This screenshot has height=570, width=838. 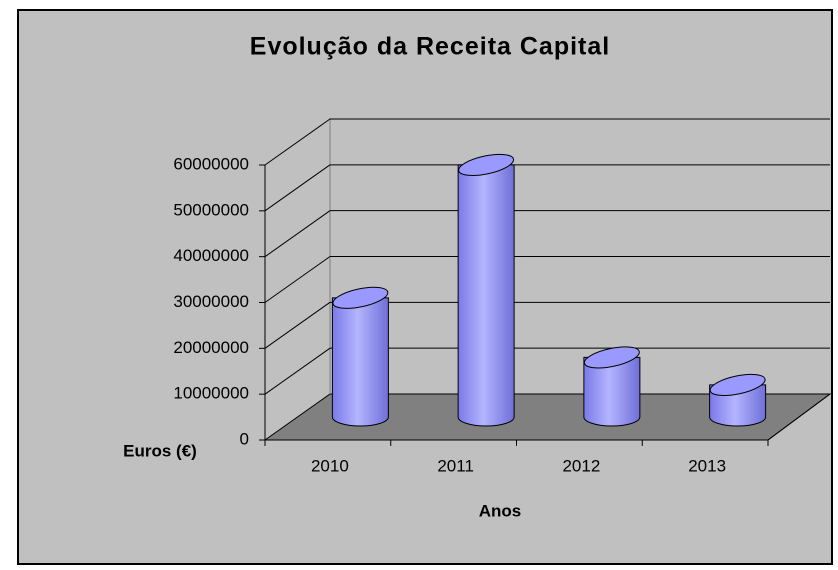 What do you see at coordinates (500, 510) in the screenshot?
I see `x-axis-title: Anos` at bounding box center [500, 510].